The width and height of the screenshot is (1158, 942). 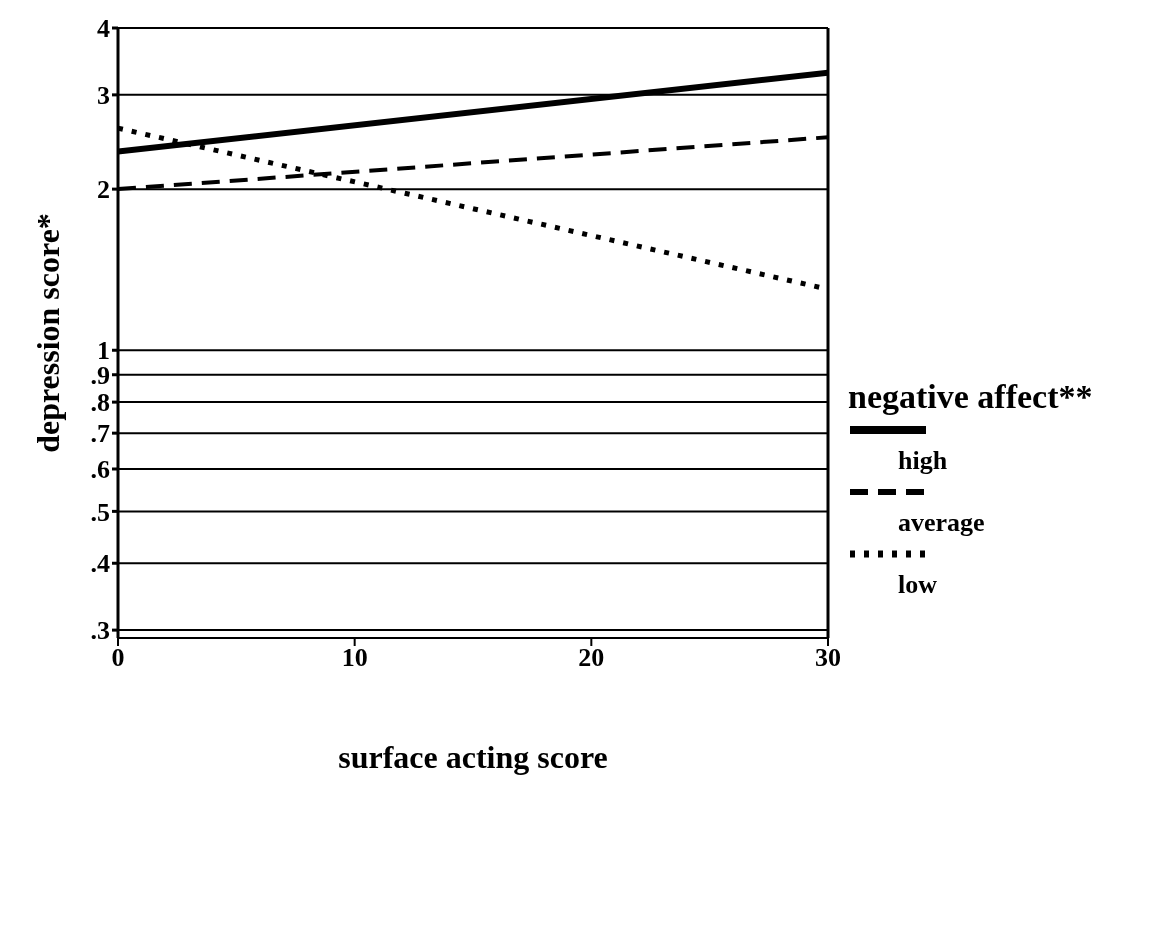 What do you see at coordinates (591, 658) in the screenshot?
I see `x-tick-label: 20` at bounding box center [591, 658].